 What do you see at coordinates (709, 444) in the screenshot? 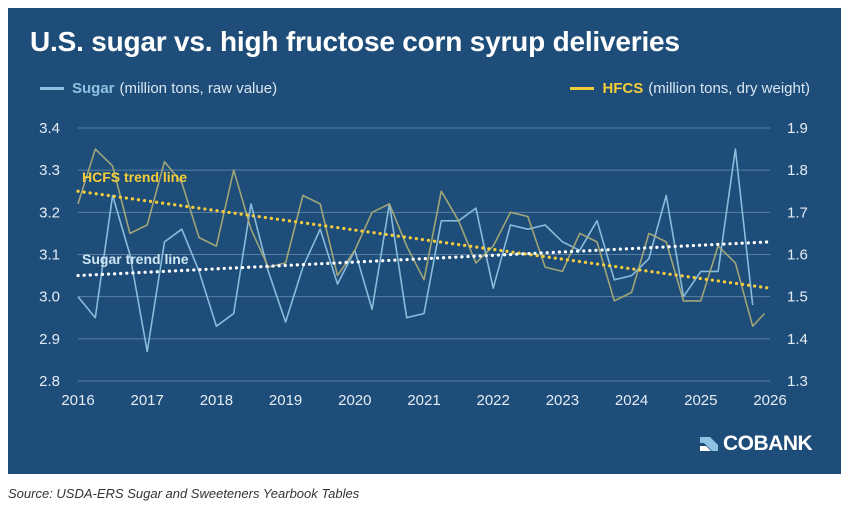
I see `cobank-logo-icon` at bounding box center [709, 444].